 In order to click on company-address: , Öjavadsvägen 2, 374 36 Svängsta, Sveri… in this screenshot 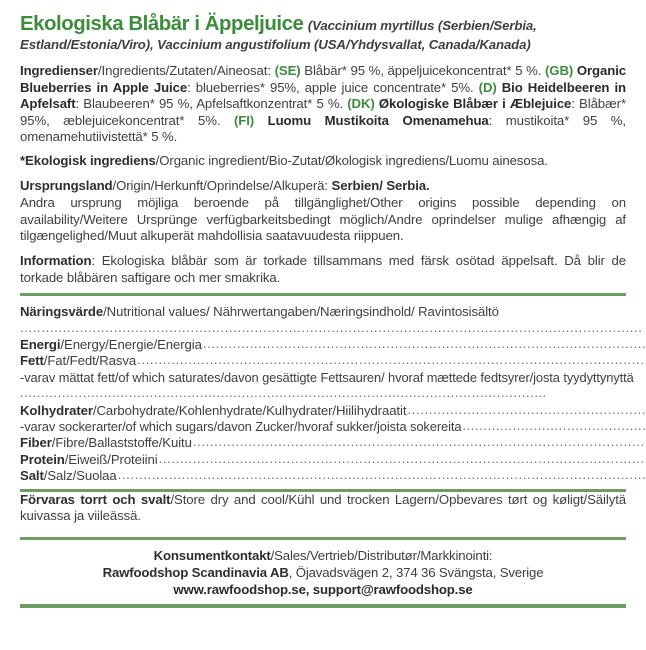, I will do `click(416, 572)`.